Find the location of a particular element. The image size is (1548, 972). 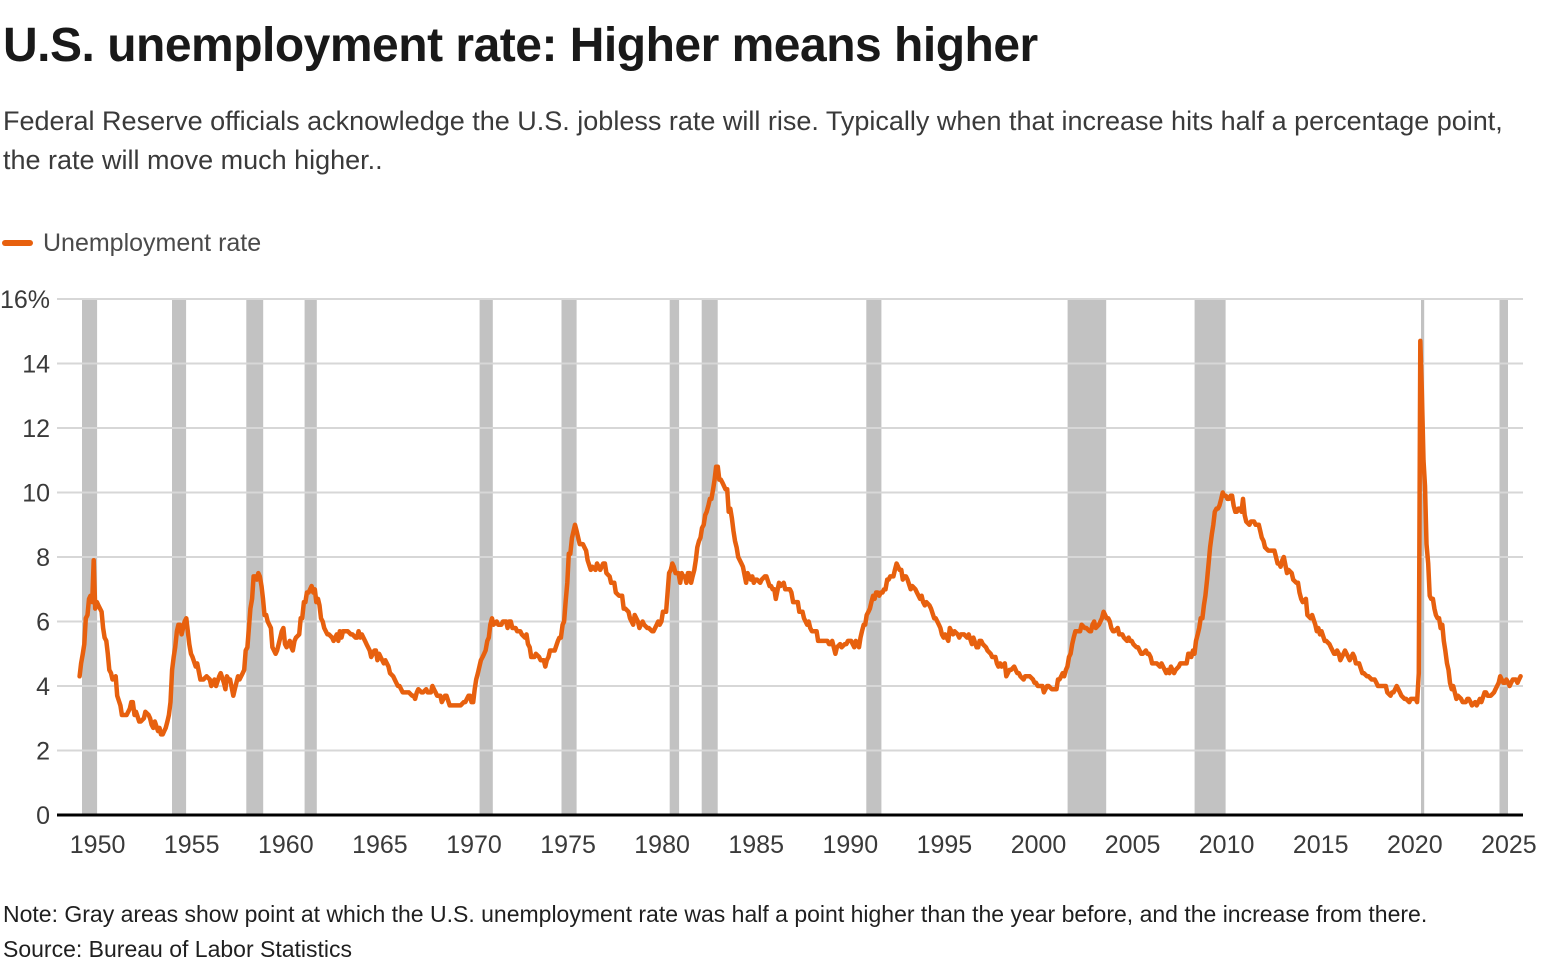

y-axis-tick-label: 14 is located at coordinates (36, 364).